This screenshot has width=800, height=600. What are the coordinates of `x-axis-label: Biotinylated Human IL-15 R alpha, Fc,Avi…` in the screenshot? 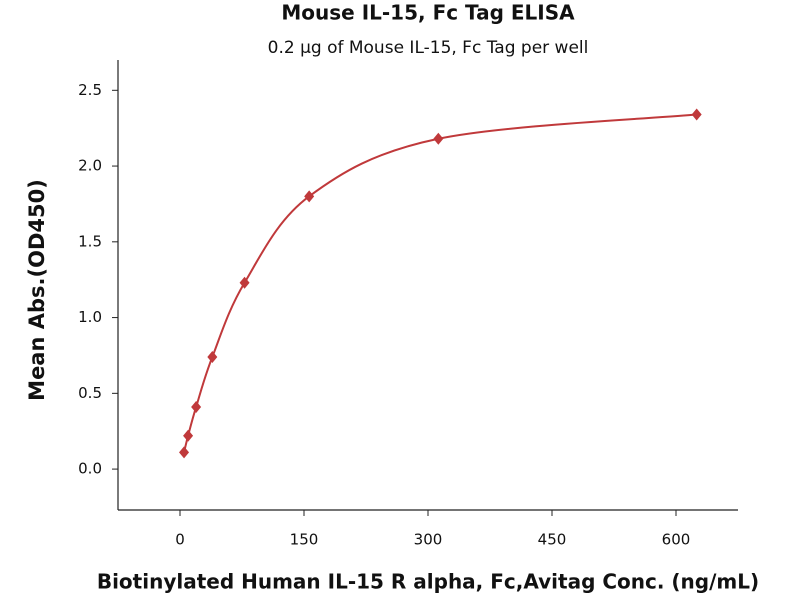 It's located at (428, 582).